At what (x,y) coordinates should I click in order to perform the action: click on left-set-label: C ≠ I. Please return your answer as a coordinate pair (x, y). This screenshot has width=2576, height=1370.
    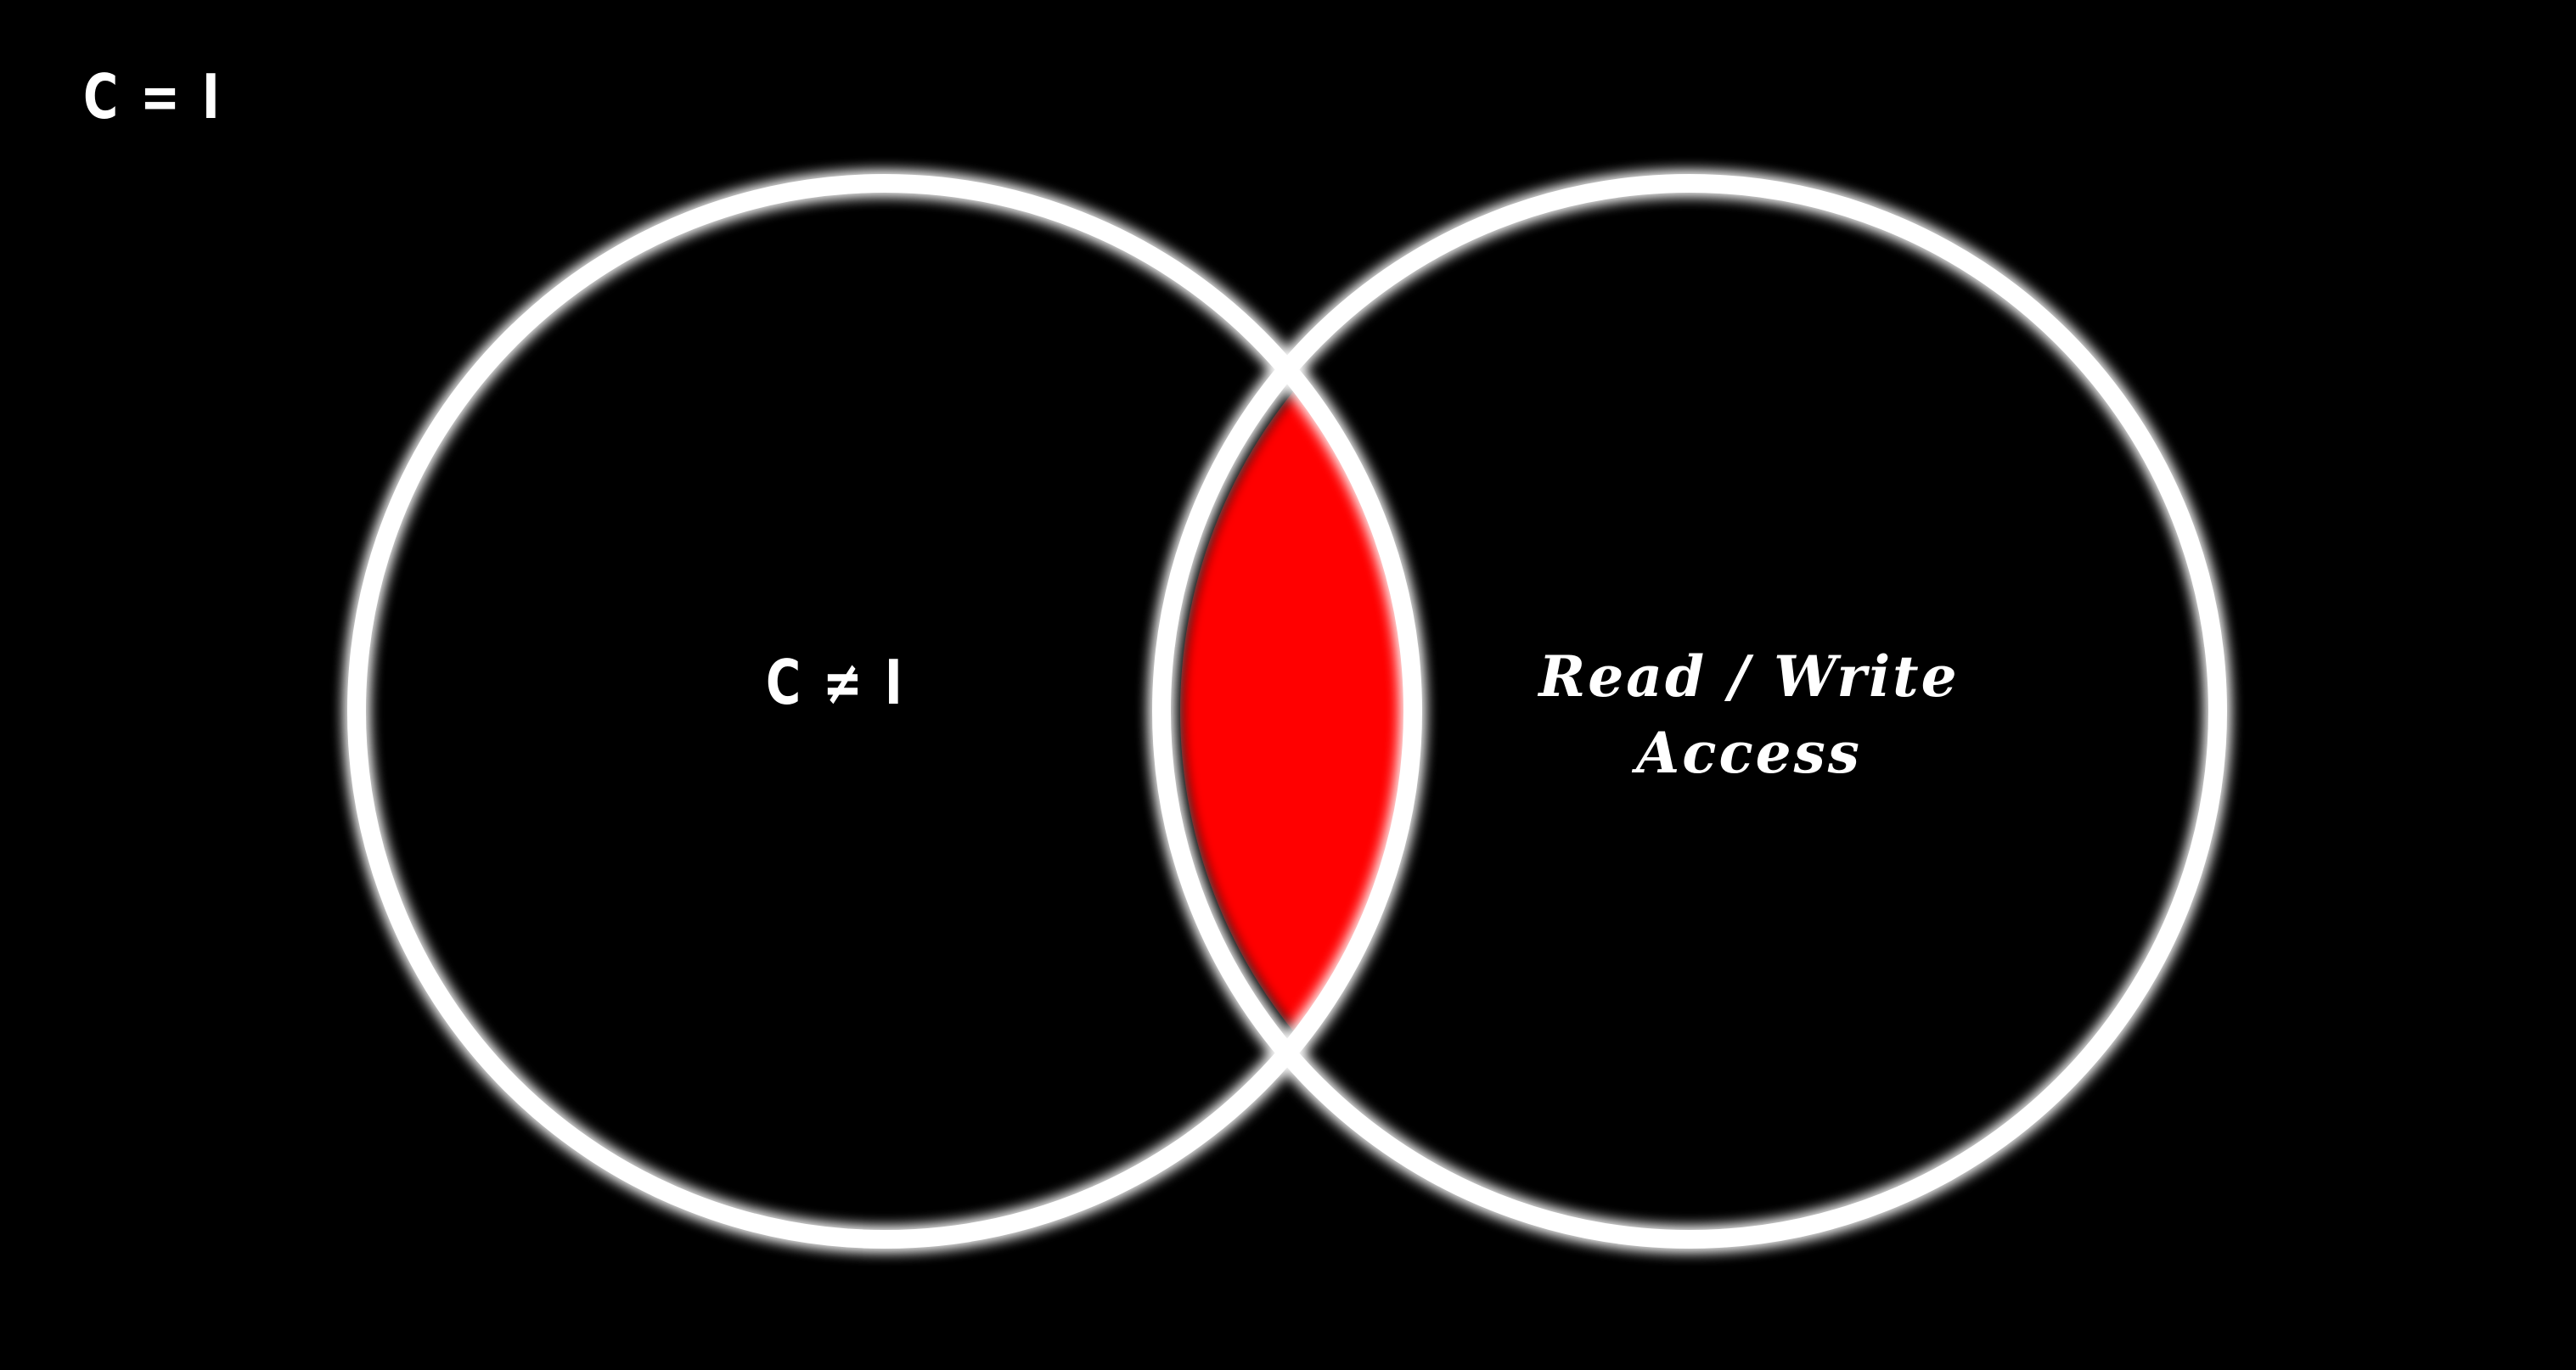
    Looking at the image, I should click on (835, 683).